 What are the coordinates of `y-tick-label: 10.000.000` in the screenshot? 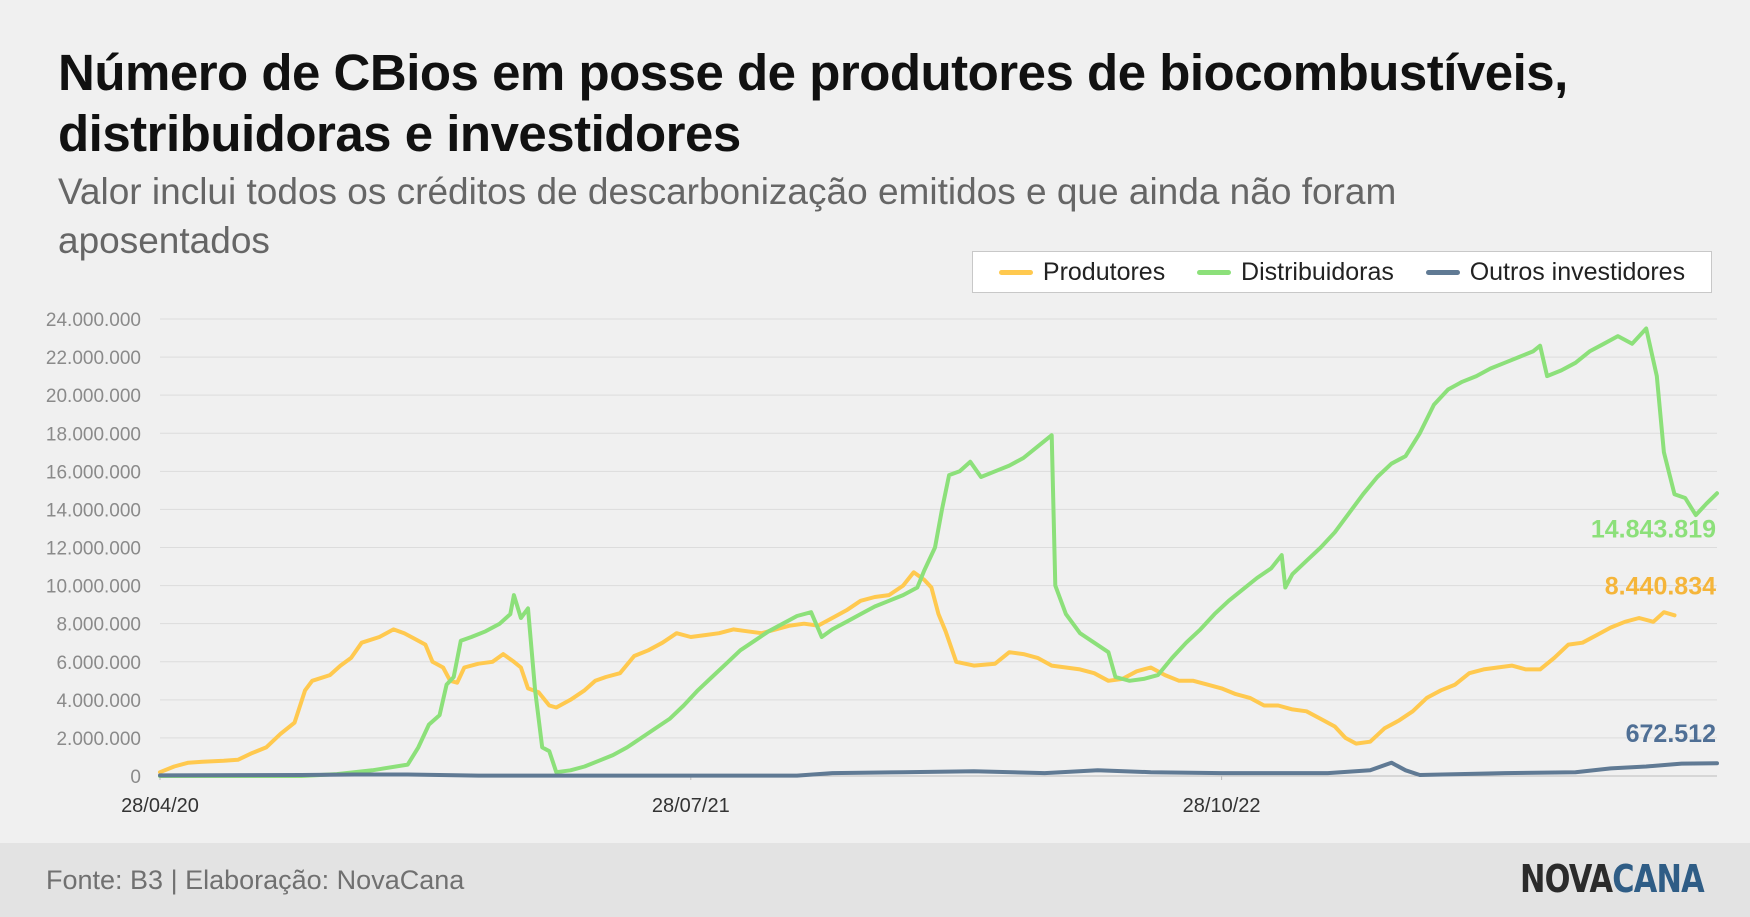 It's located at (93, 587).